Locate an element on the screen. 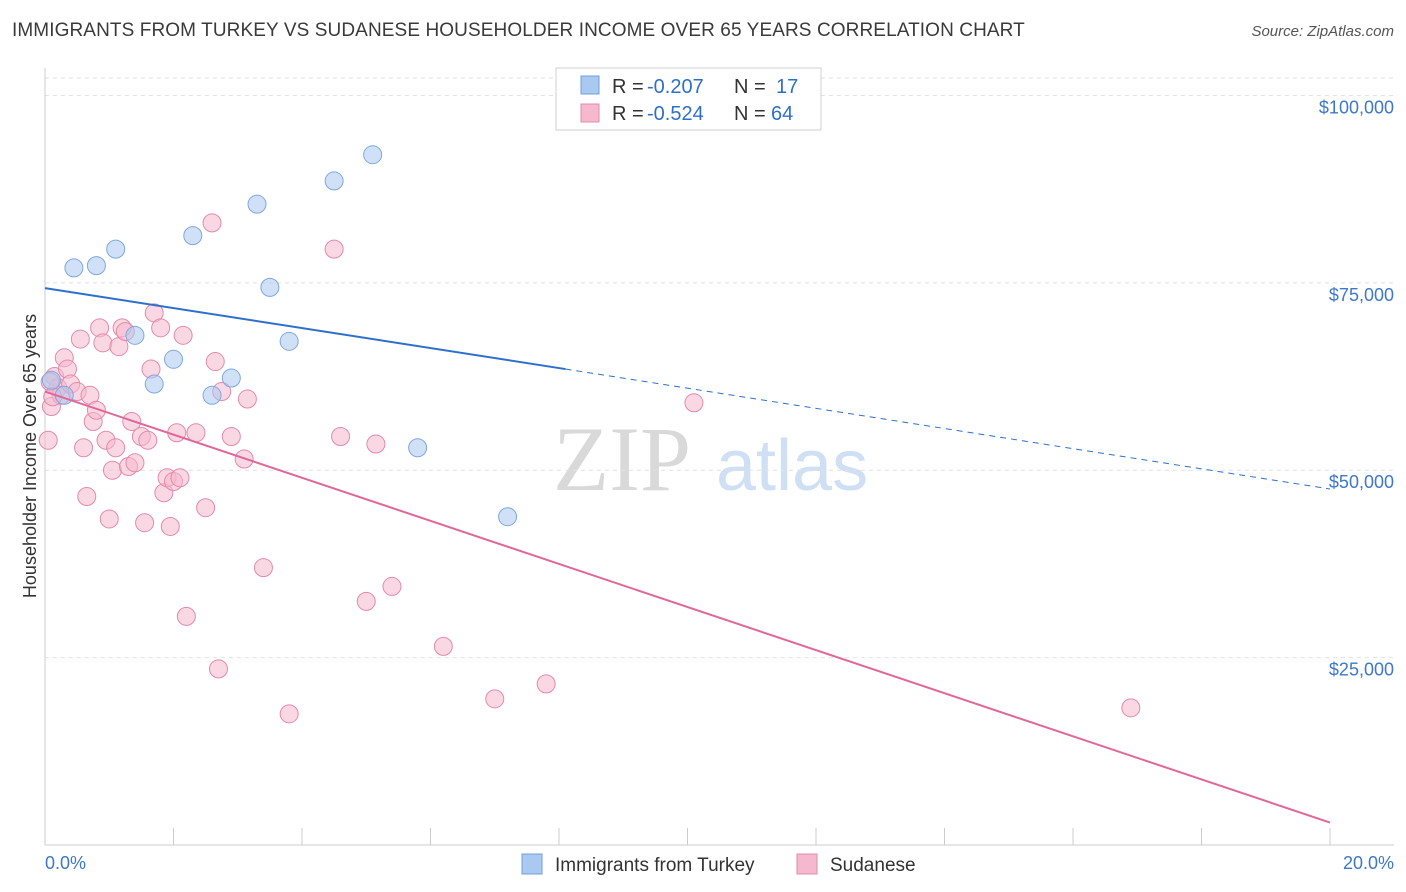  stats-legend-box is located at coordinates (688, 99).